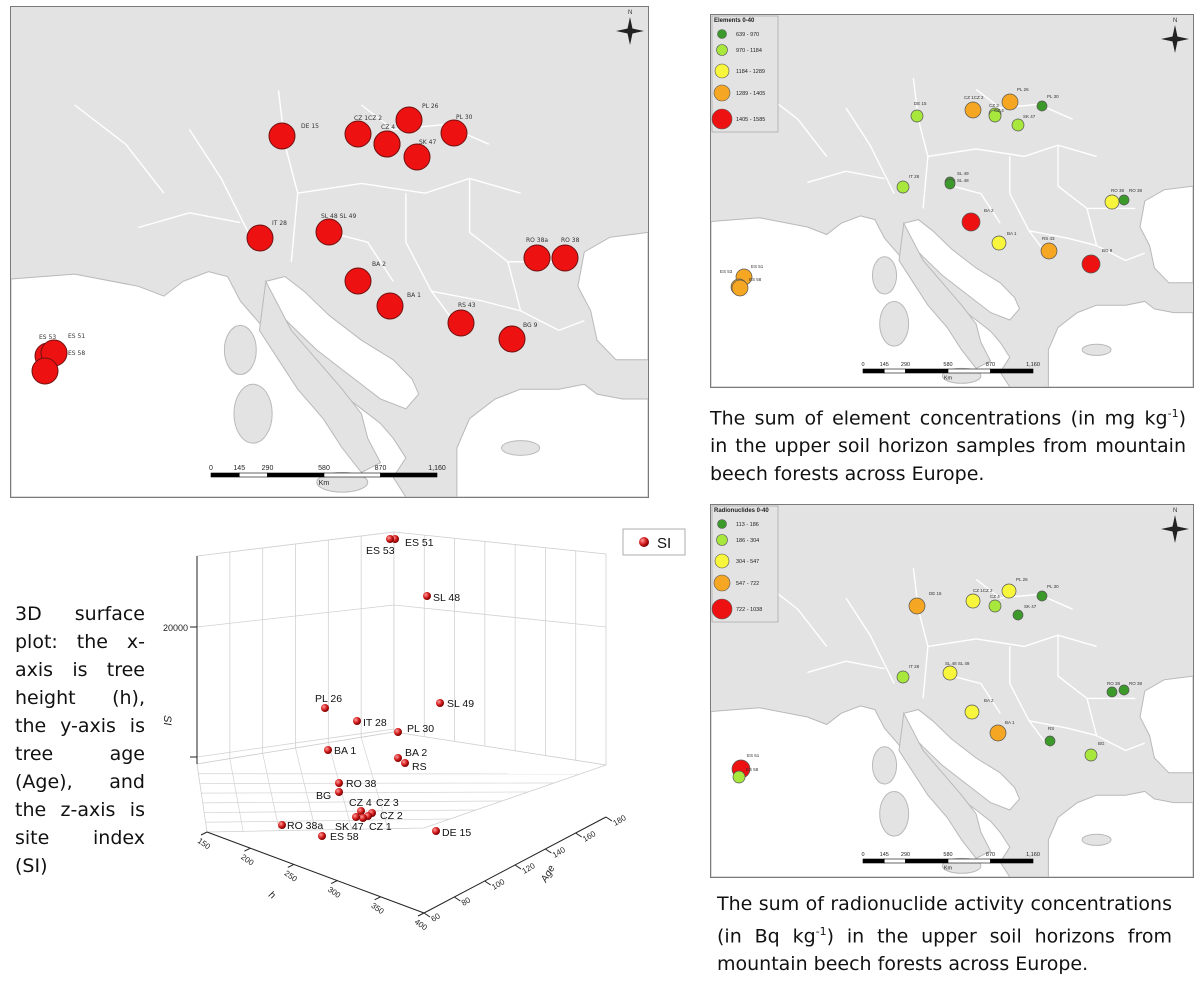  Describe the element at coordinates (342, 342) in the screenshot. I see `main-map-adriatic-sea` at that location.